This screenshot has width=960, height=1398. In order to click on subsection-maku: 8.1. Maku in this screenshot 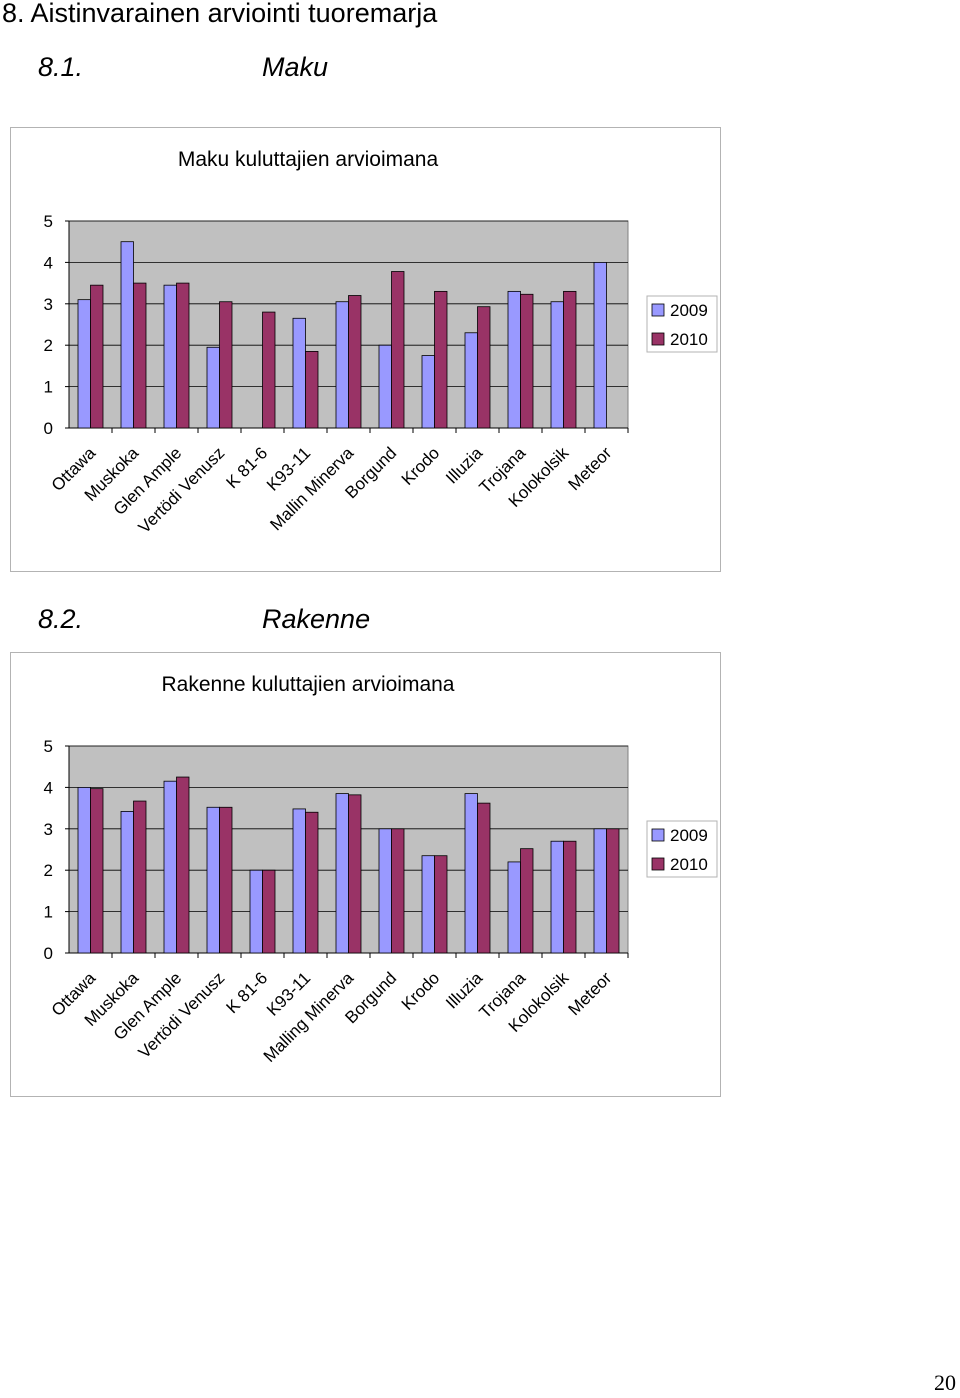, I will do `click(248, 69)`.